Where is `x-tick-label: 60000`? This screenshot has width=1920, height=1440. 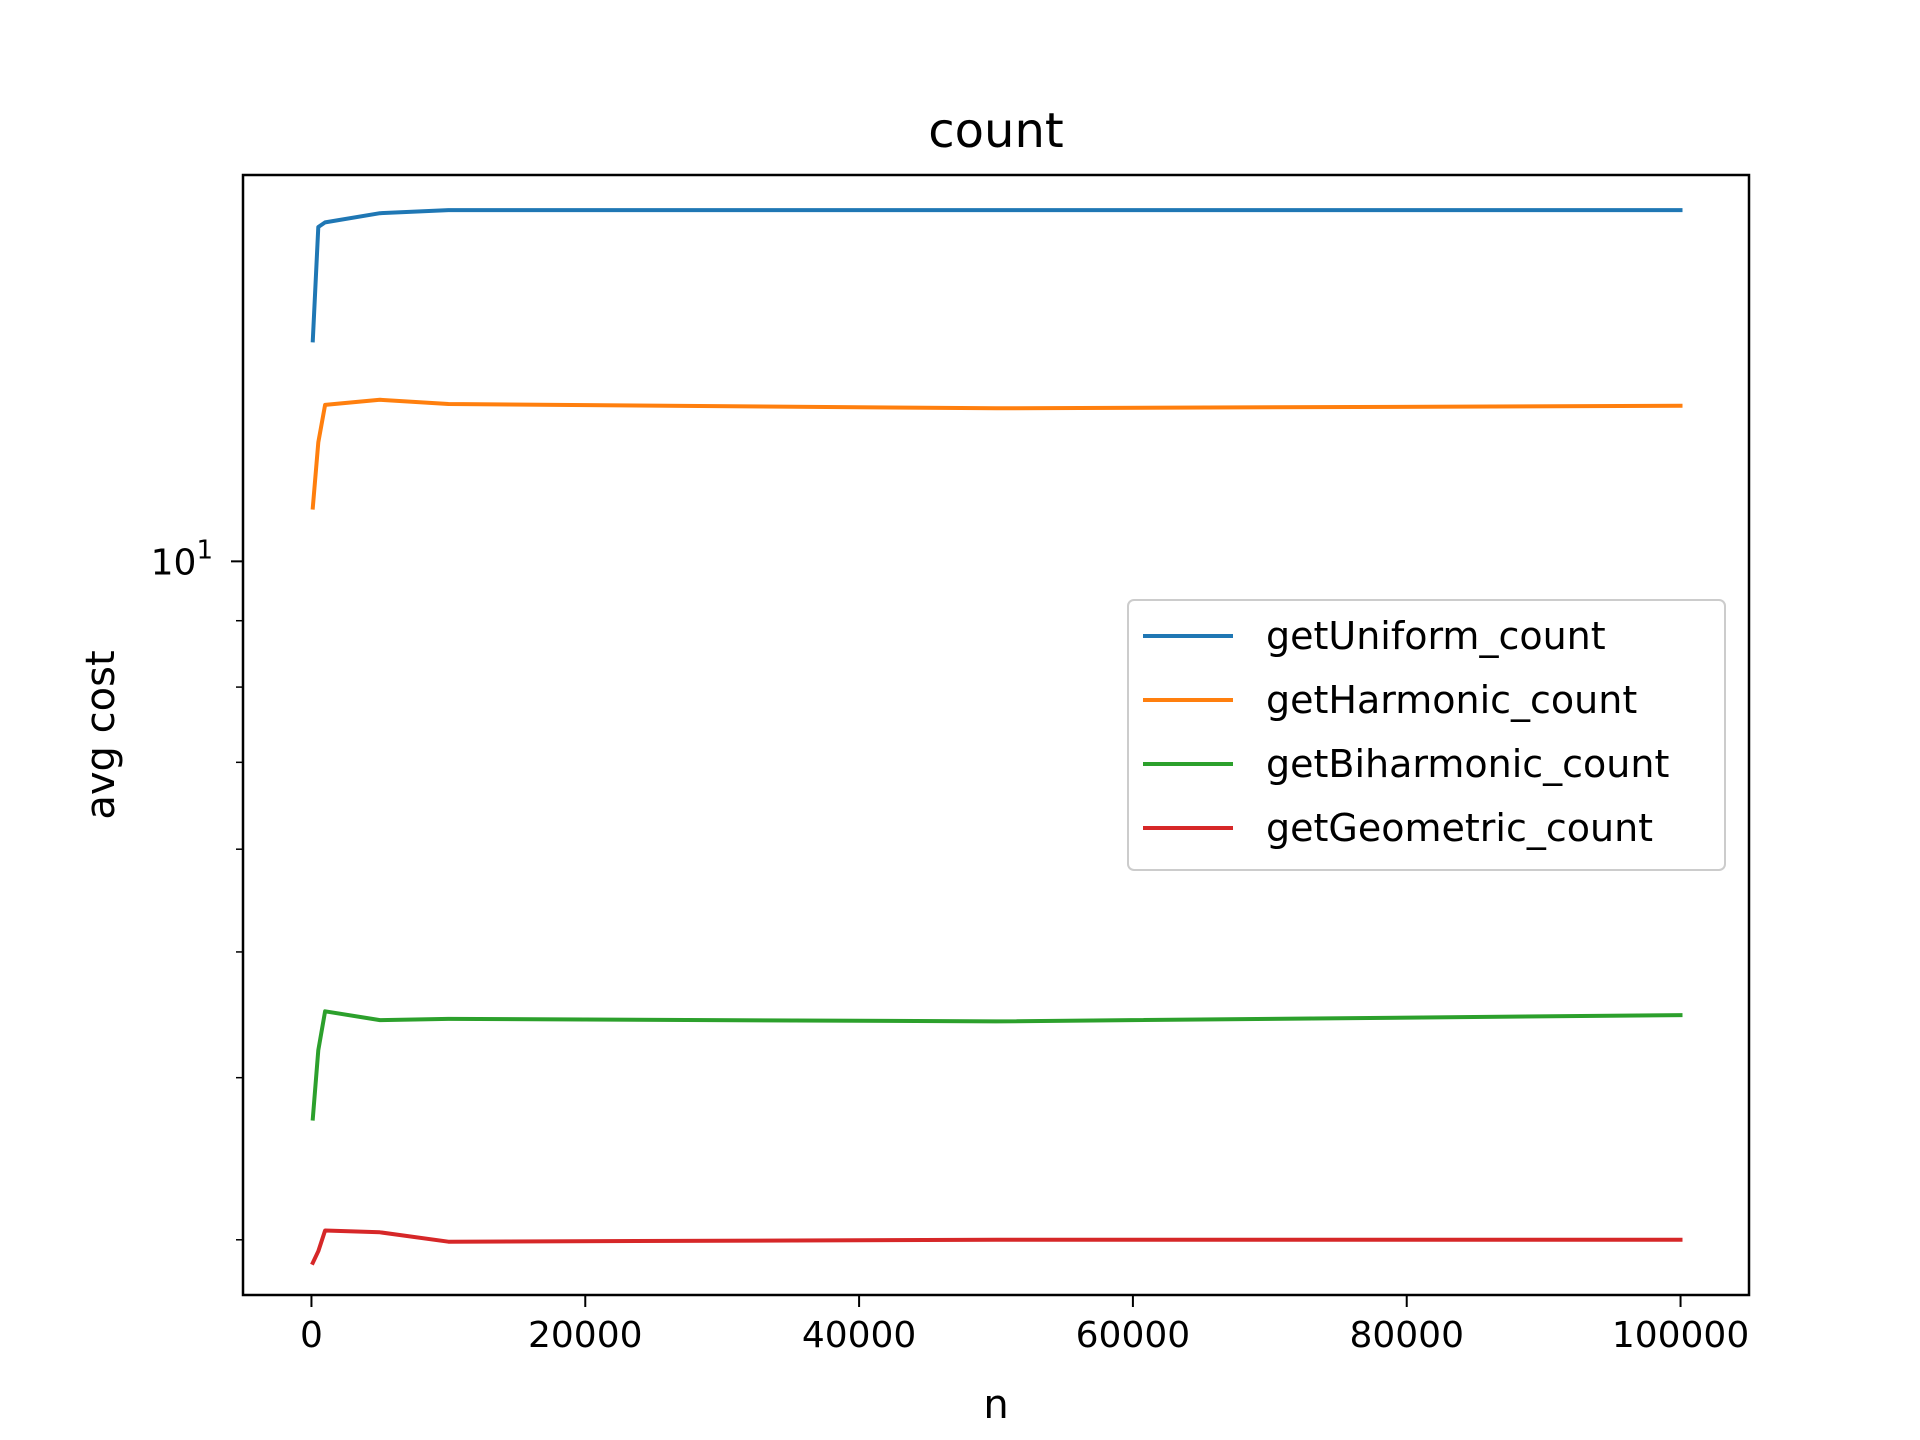
x-tick-label: 60000 is located at coordinates (1133, 1335).